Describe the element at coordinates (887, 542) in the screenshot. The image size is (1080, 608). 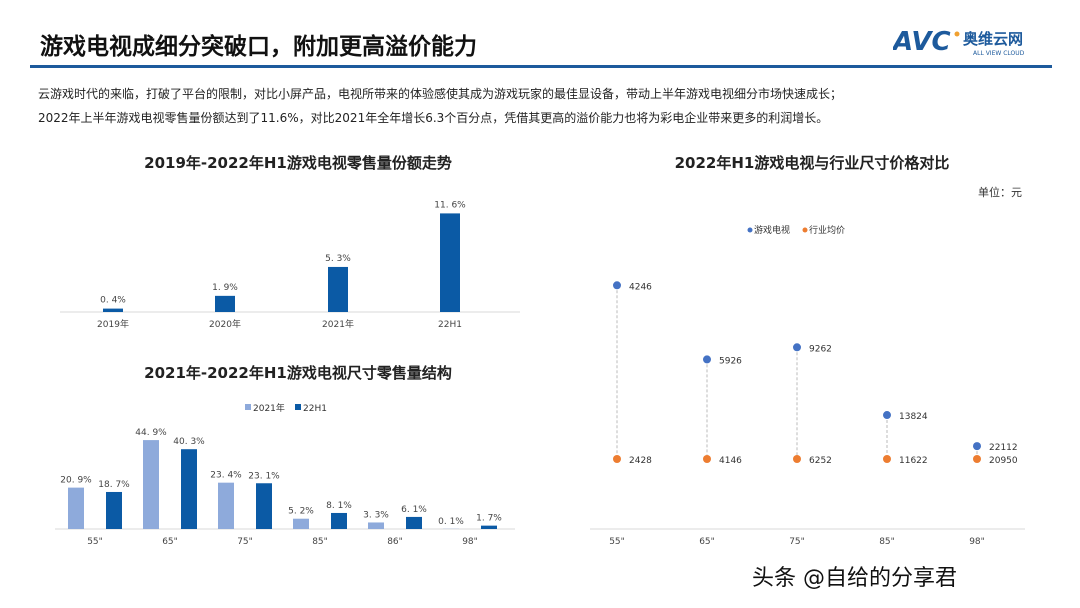
I see `chart3-tick-label: 85"` at that location.